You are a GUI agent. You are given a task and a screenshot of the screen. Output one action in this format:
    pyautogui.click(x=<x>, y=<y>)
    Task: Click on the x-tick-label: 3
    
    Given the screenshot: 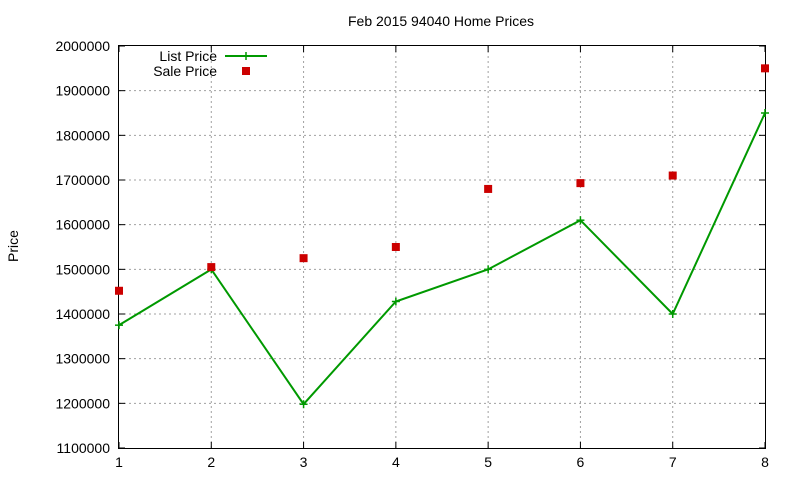 What is the action you would take?
    pyautogui.click(x=304, y=462)
    